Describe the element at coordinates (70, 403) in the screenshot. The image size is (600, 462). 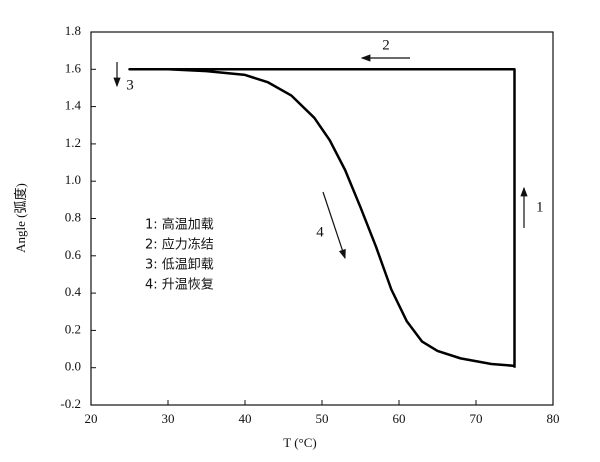
I see `y-tick-label: -0.2` at that location.